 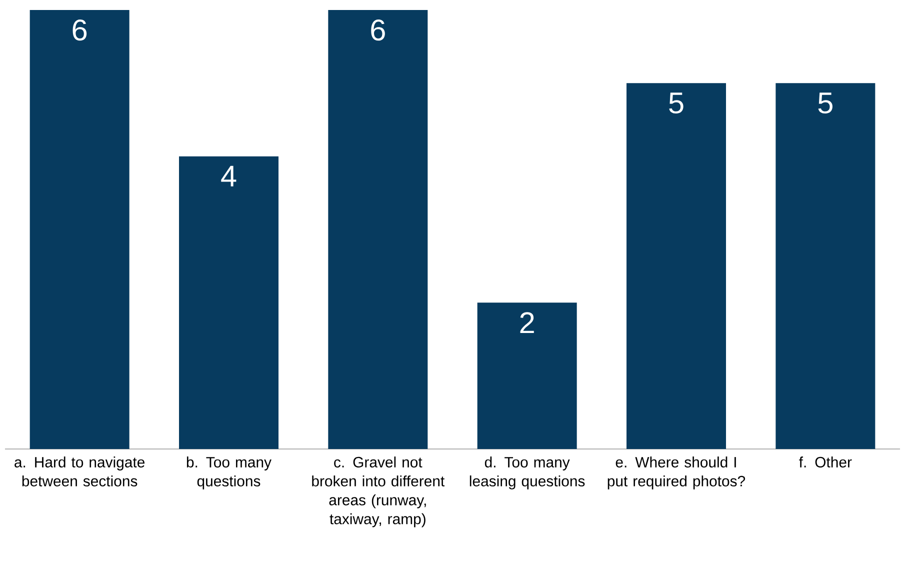 I want to click on data-label: 2, so click(x=527, y=323).